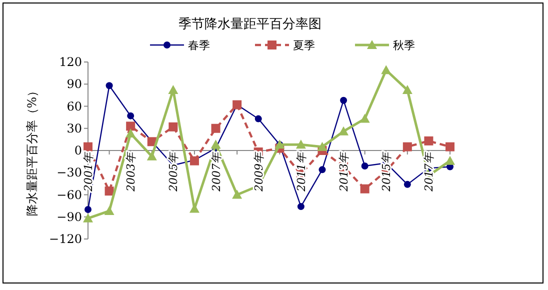 Image resolution: width=548 pixels, height=290 pixels. Describe the element at coordinates (199, 45) in the screenshot. I see `legend-label: 春季` at that location.